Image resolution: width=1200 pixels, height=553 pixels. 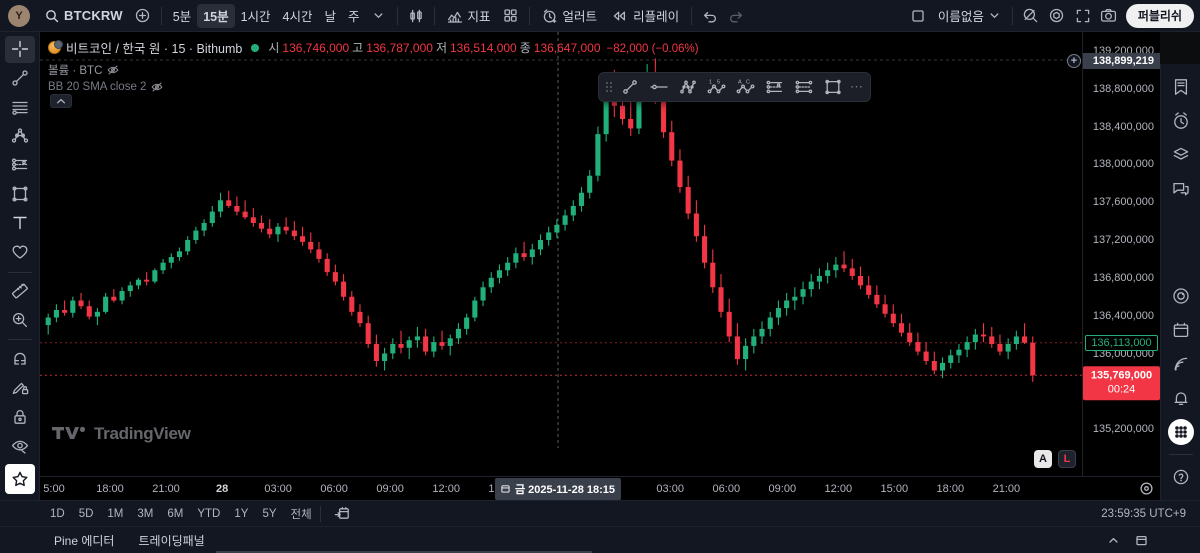 What do you see at coordinates (1181, 330) in the screenshot?
I see `calendar-icon` at bounding box center [1181, 330].